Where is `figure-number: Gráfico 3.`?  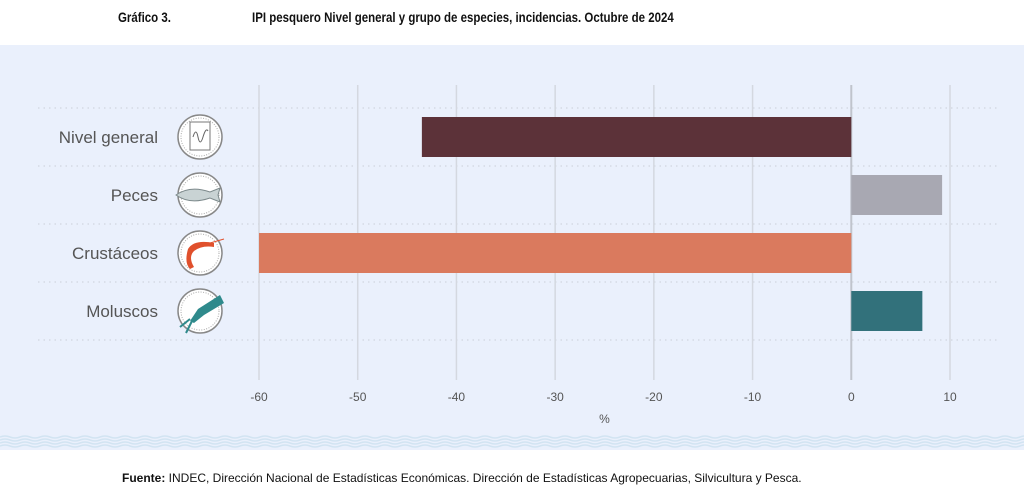 figure-number: Gráfico 3. is located at coordinates (144, 17).